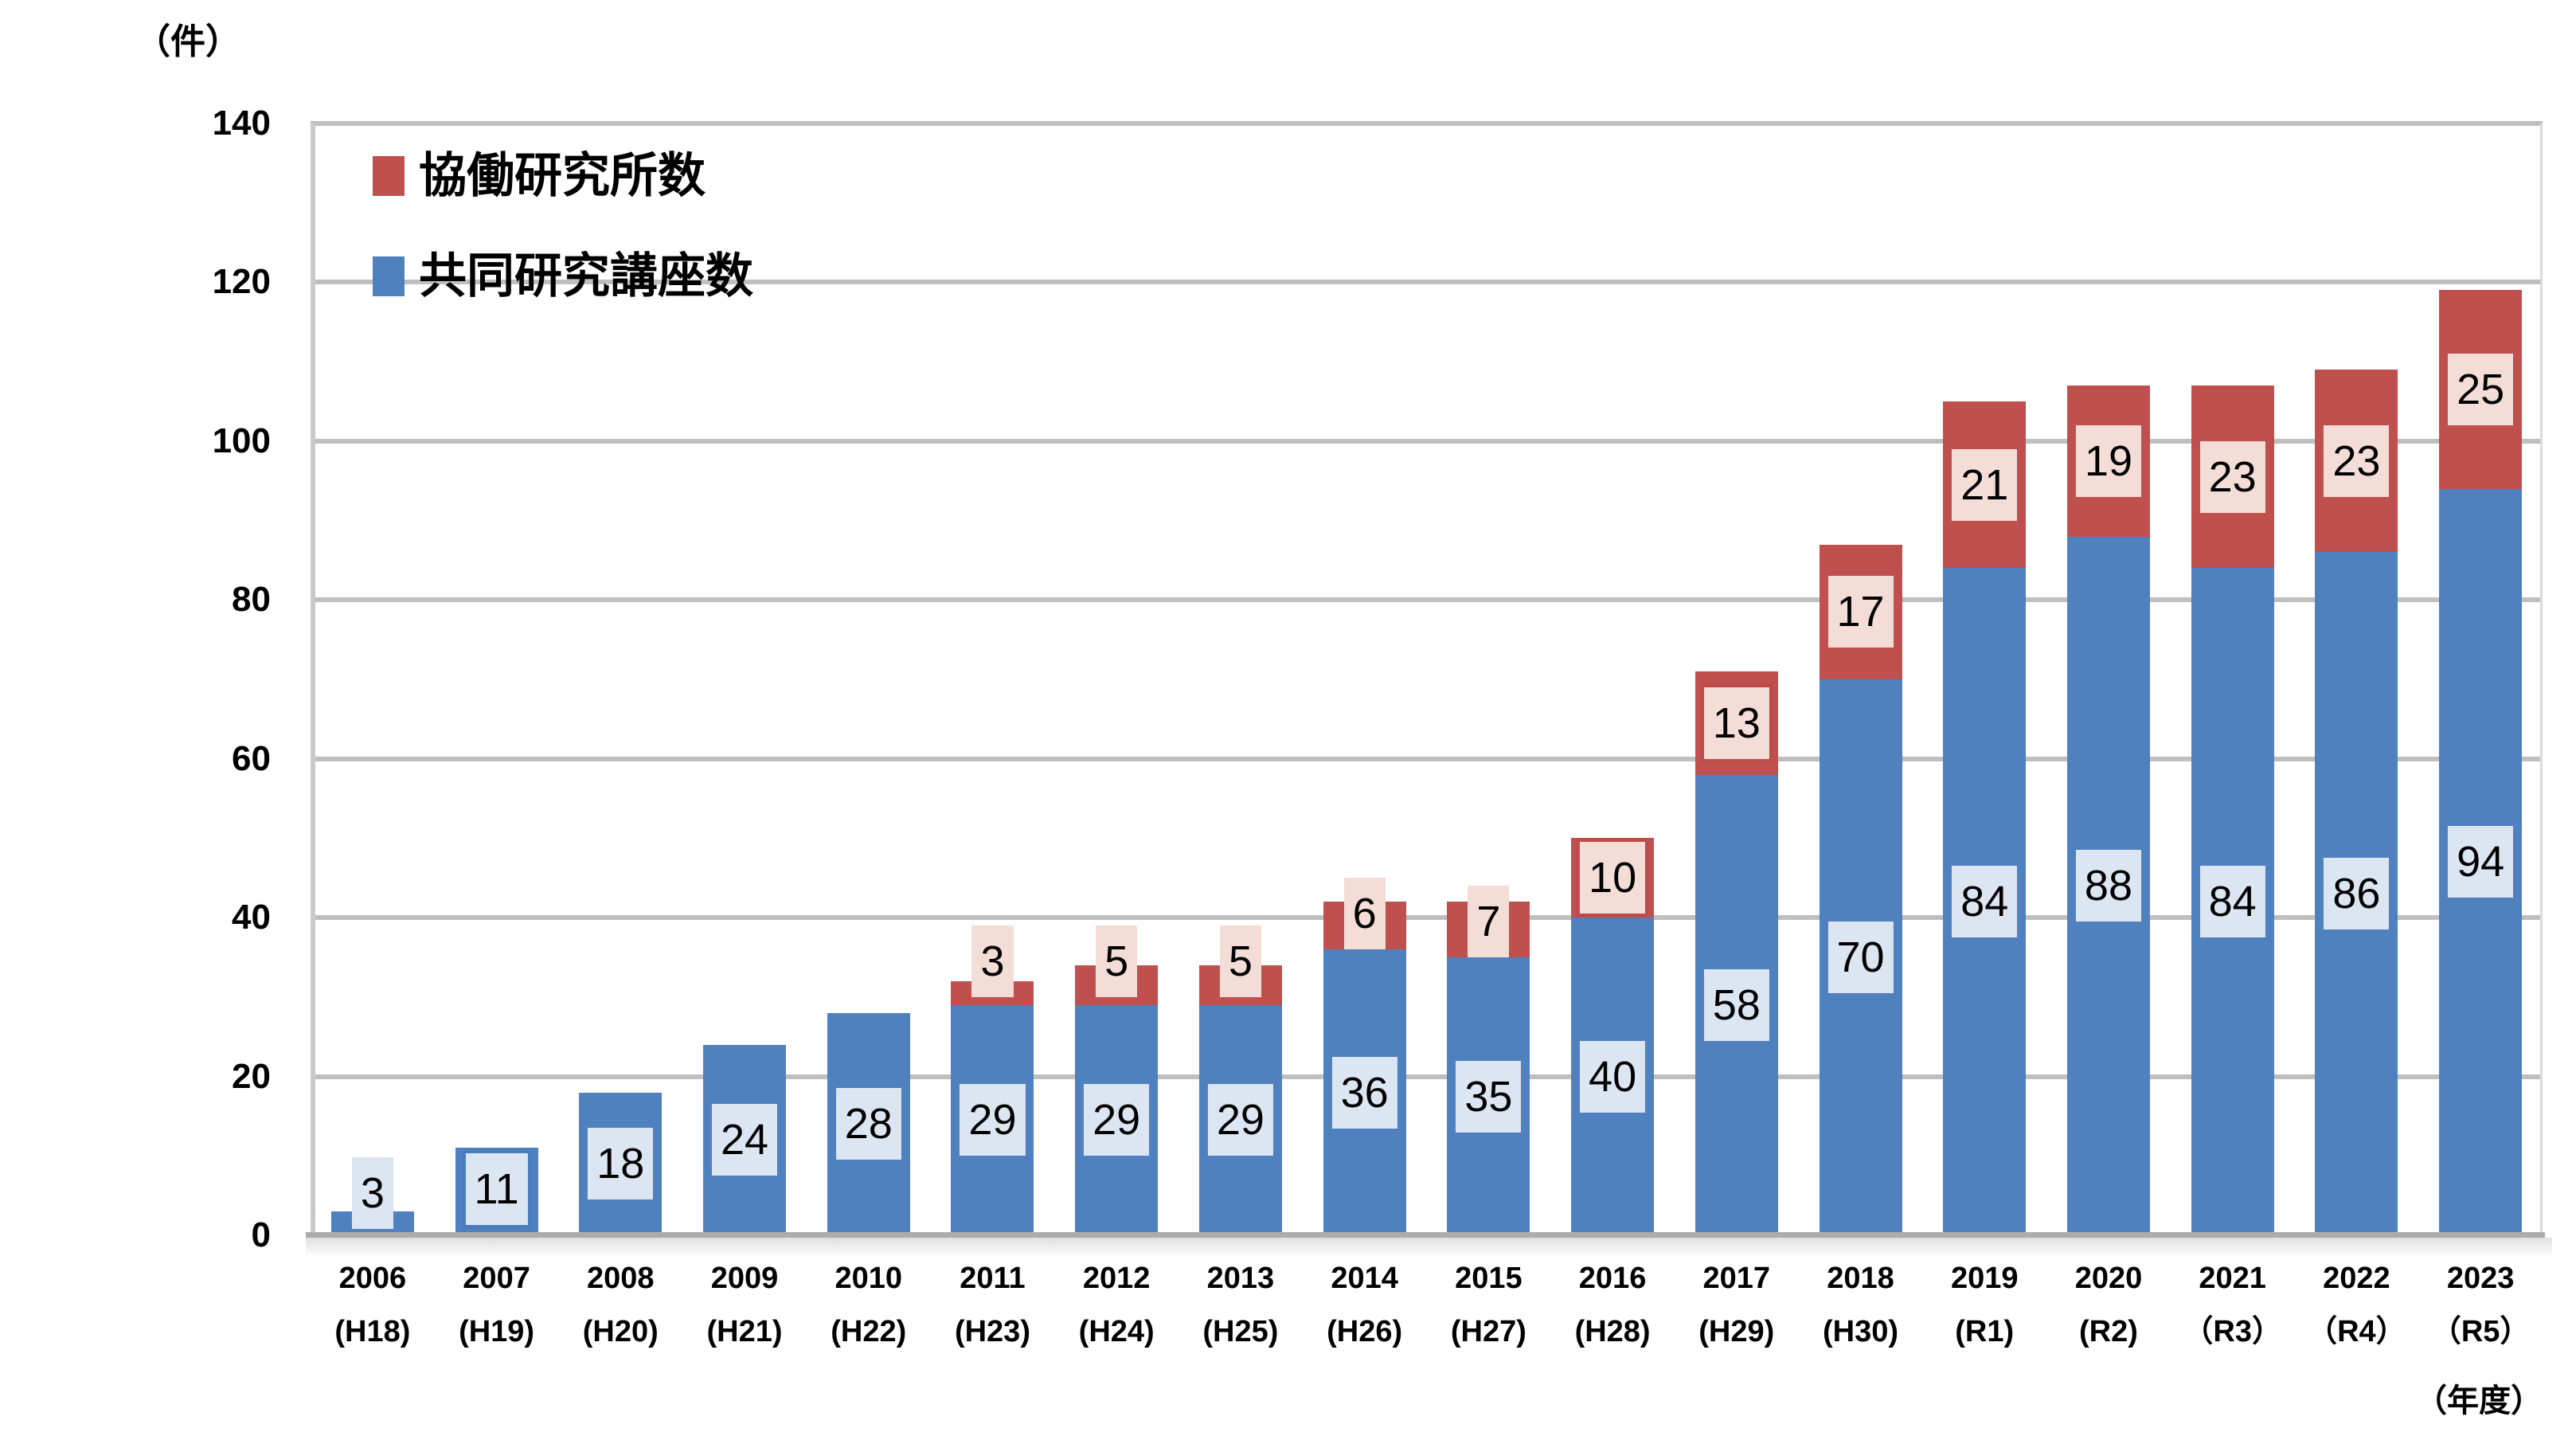 The image size is (2576, 1440). I want to click on data-label-2014-red: 6, so click(1364, 914).